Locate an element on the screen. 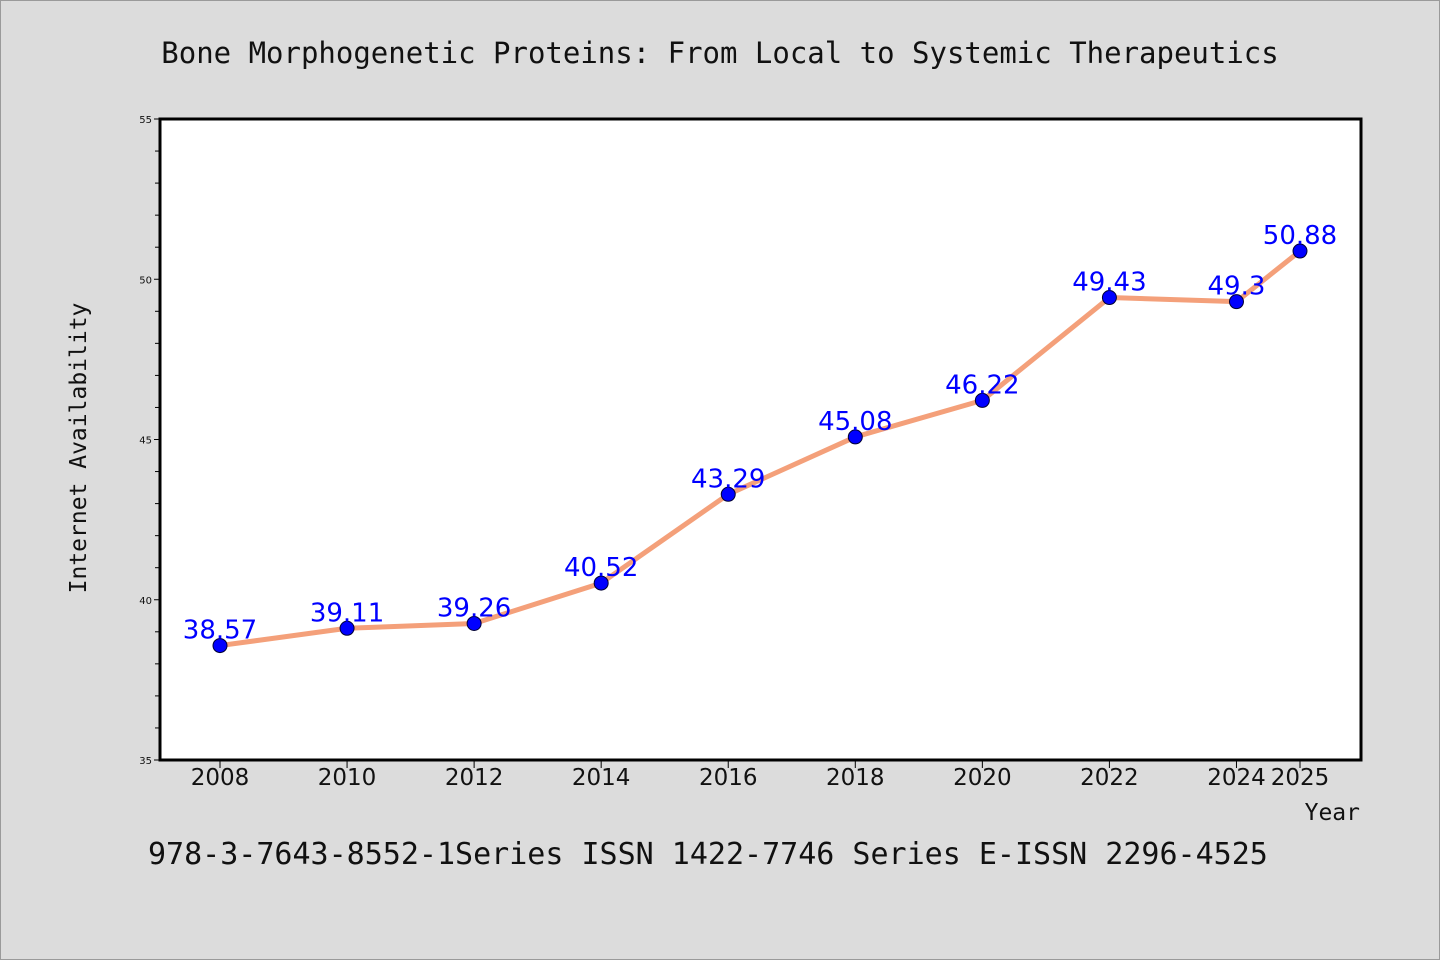 The height and width of the screenshot is (960, 1440). y-axis-label: Internet Availability is located at coordinates (79, 448).